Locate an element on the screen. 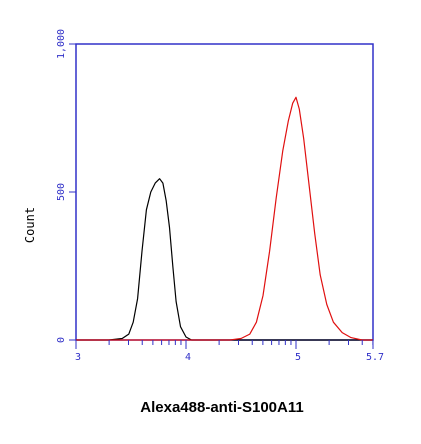  x-tick-label: 5.7 is located at coordinates (375, 357).